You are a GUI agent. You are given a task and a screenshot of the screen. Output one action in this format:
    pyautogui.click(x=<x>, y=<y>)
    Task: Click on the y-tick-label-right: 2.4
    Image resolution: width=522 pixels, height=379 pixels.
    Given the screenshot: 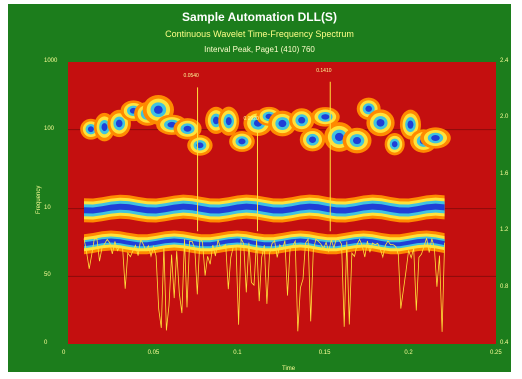 What is the action you would take?
    pyautogui.click(x=504, y=61)
    